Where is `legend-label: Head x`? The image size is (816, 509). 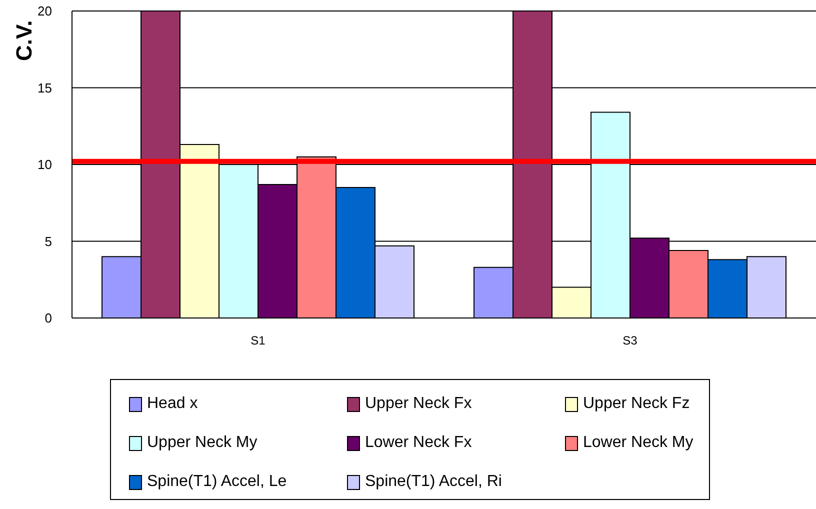
legend-label: Head x is located at coordinates (172, 404).